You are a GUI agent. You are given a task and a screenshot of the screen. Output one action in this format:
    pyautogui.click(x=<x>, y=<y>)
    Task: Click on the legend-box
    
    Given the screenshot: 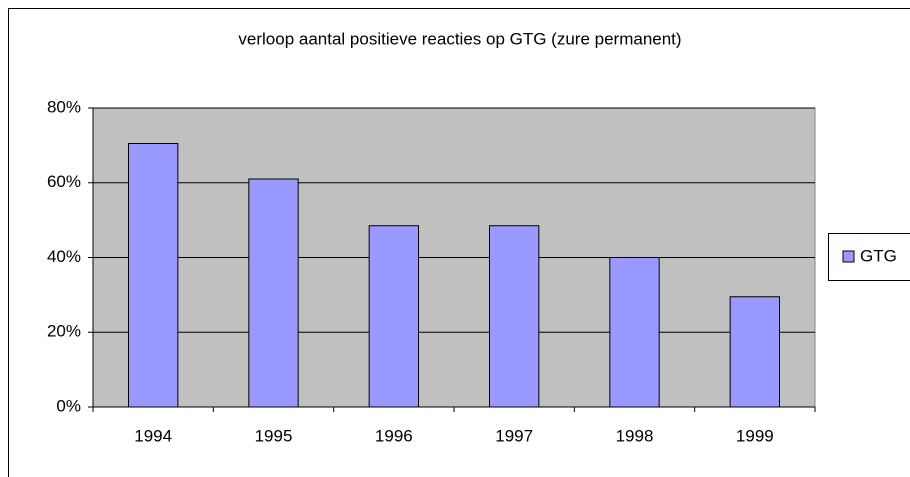 What is the action you would take?
    pyautogui.click(x=869, y=257)
    